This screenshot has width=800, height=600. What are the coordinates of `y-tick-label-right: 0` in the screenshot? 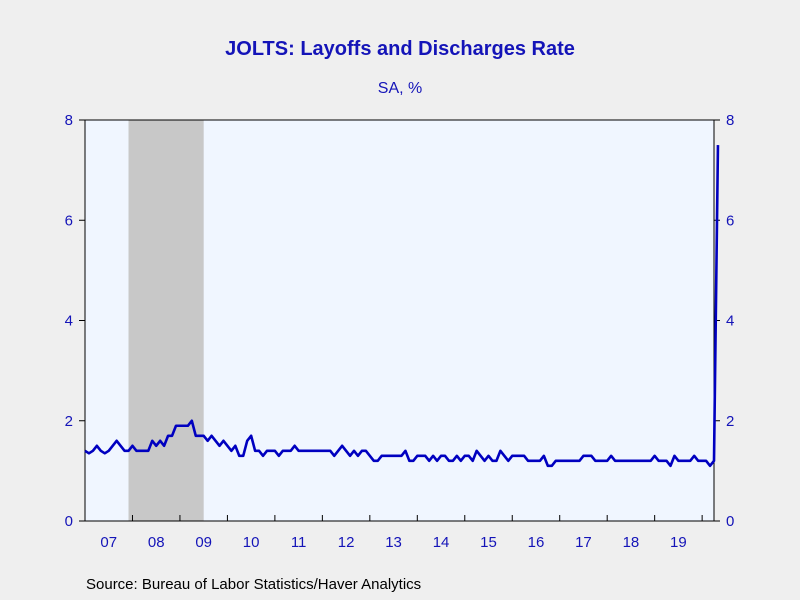 It's located at (730, 521).